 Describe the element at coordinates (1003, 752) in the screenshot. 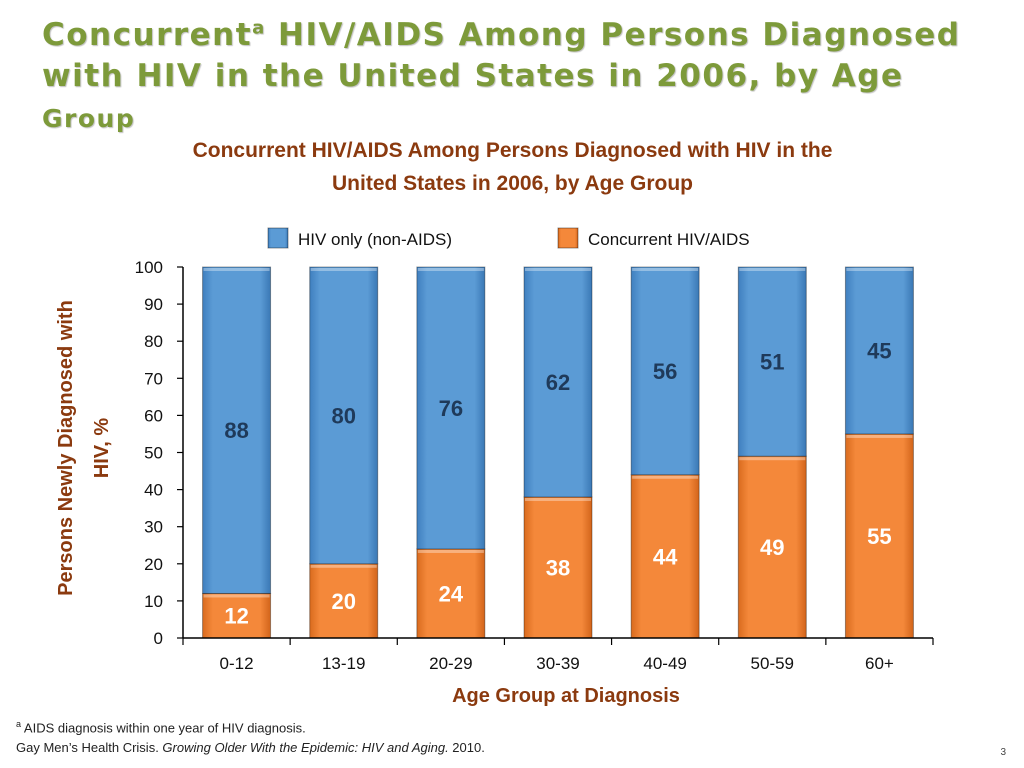

I see `slide-number: 3` at that location.